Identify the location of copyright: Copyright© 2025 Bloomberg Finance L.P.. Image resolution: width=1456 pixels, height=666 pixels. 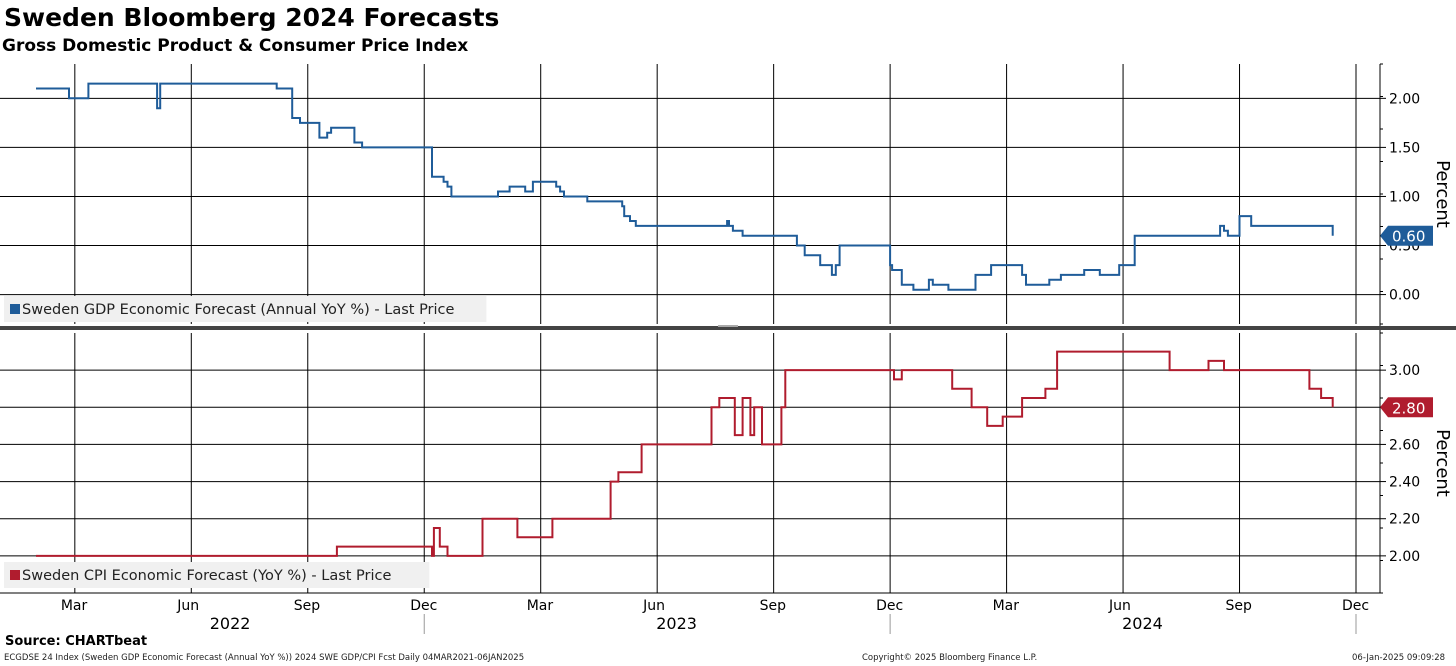
(950, 658).